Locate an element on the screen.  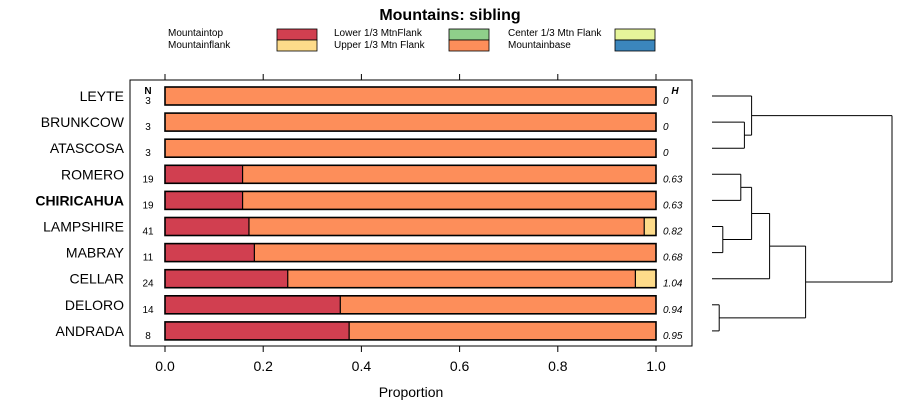
legend-swatch-mountaintop is located at coordinates (297, 34).